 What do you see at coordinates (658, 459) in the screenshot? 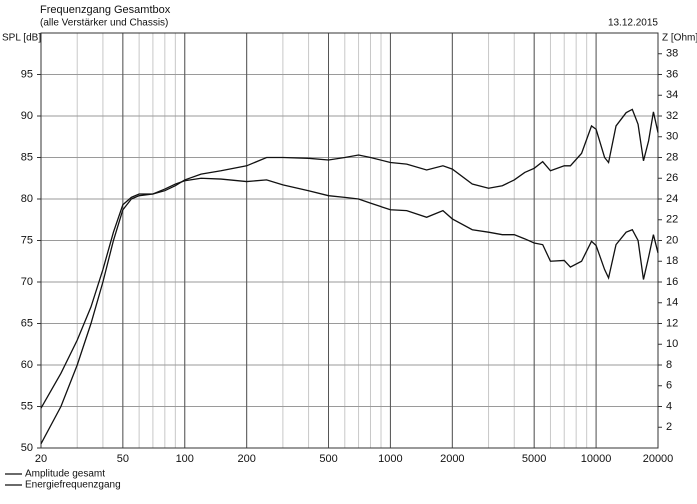
I see `x-tick-label: 20000` at bounding box center [658, 459].